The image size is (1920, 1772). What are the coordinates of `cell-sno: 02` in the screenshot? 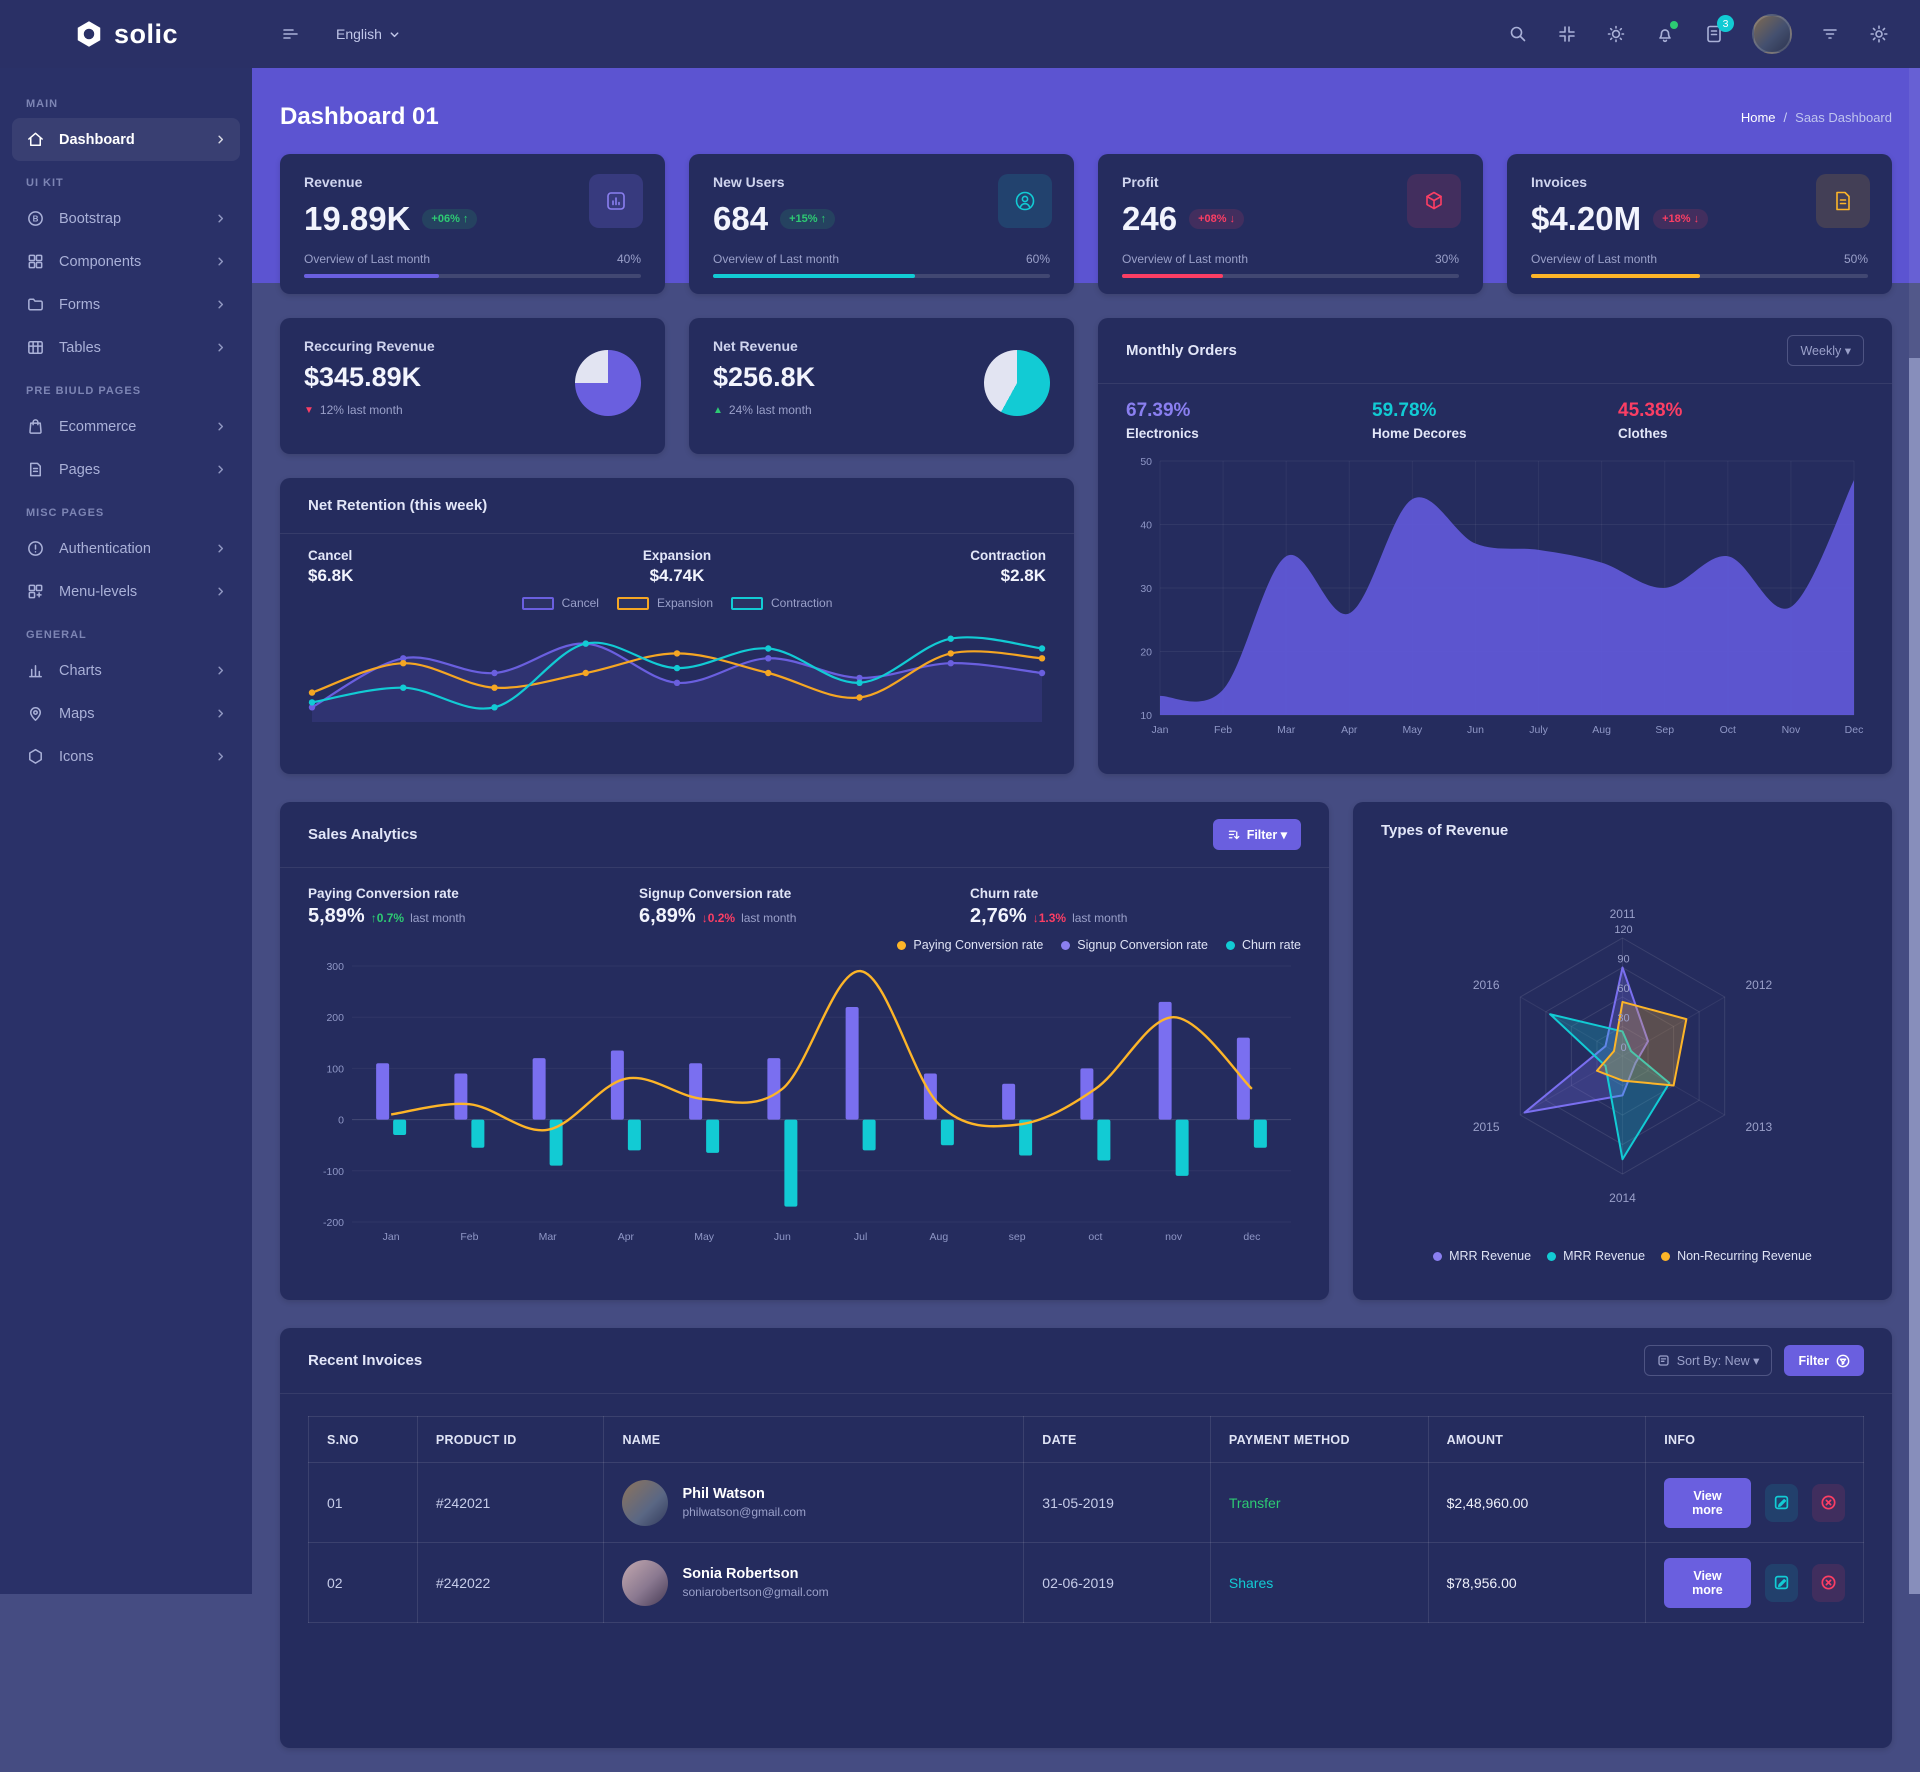 It's located at (363, 1583).